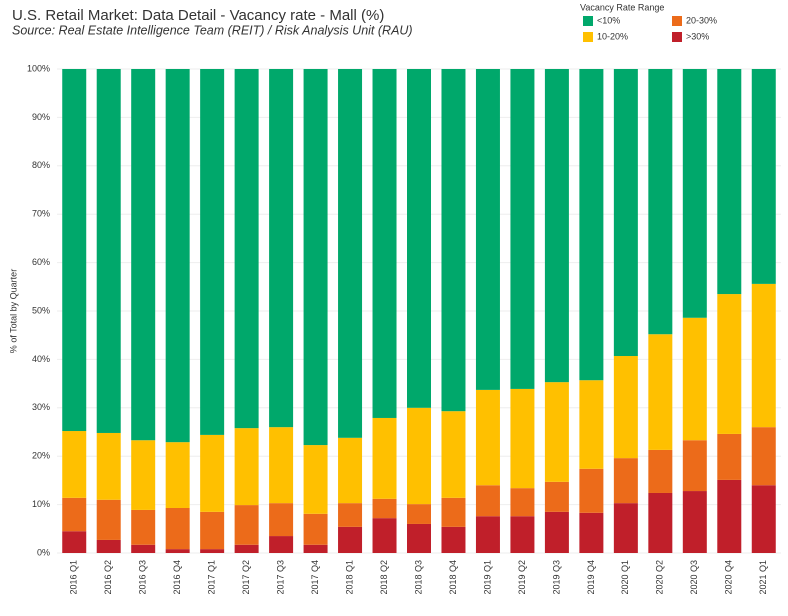  What do you see at coordinates (453, 577) in the screenshot?
I see `x-tick-label: 2018 Q4` at bounding box center [453, 577].